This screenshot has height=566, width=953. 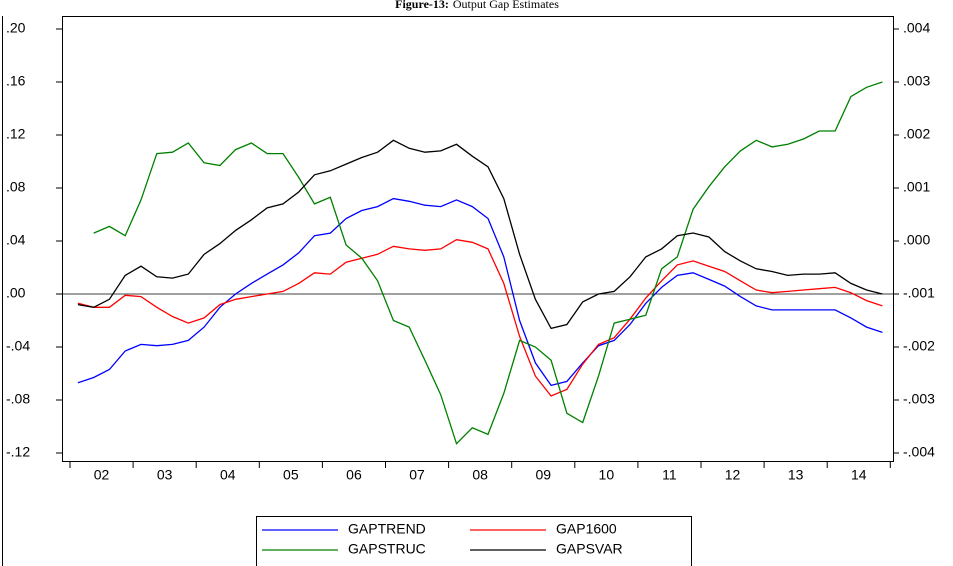 What do you see at coordinates (669, 475) in the screenshot?
I see `x-tick-label: 11` at bounding box center [669, 475].